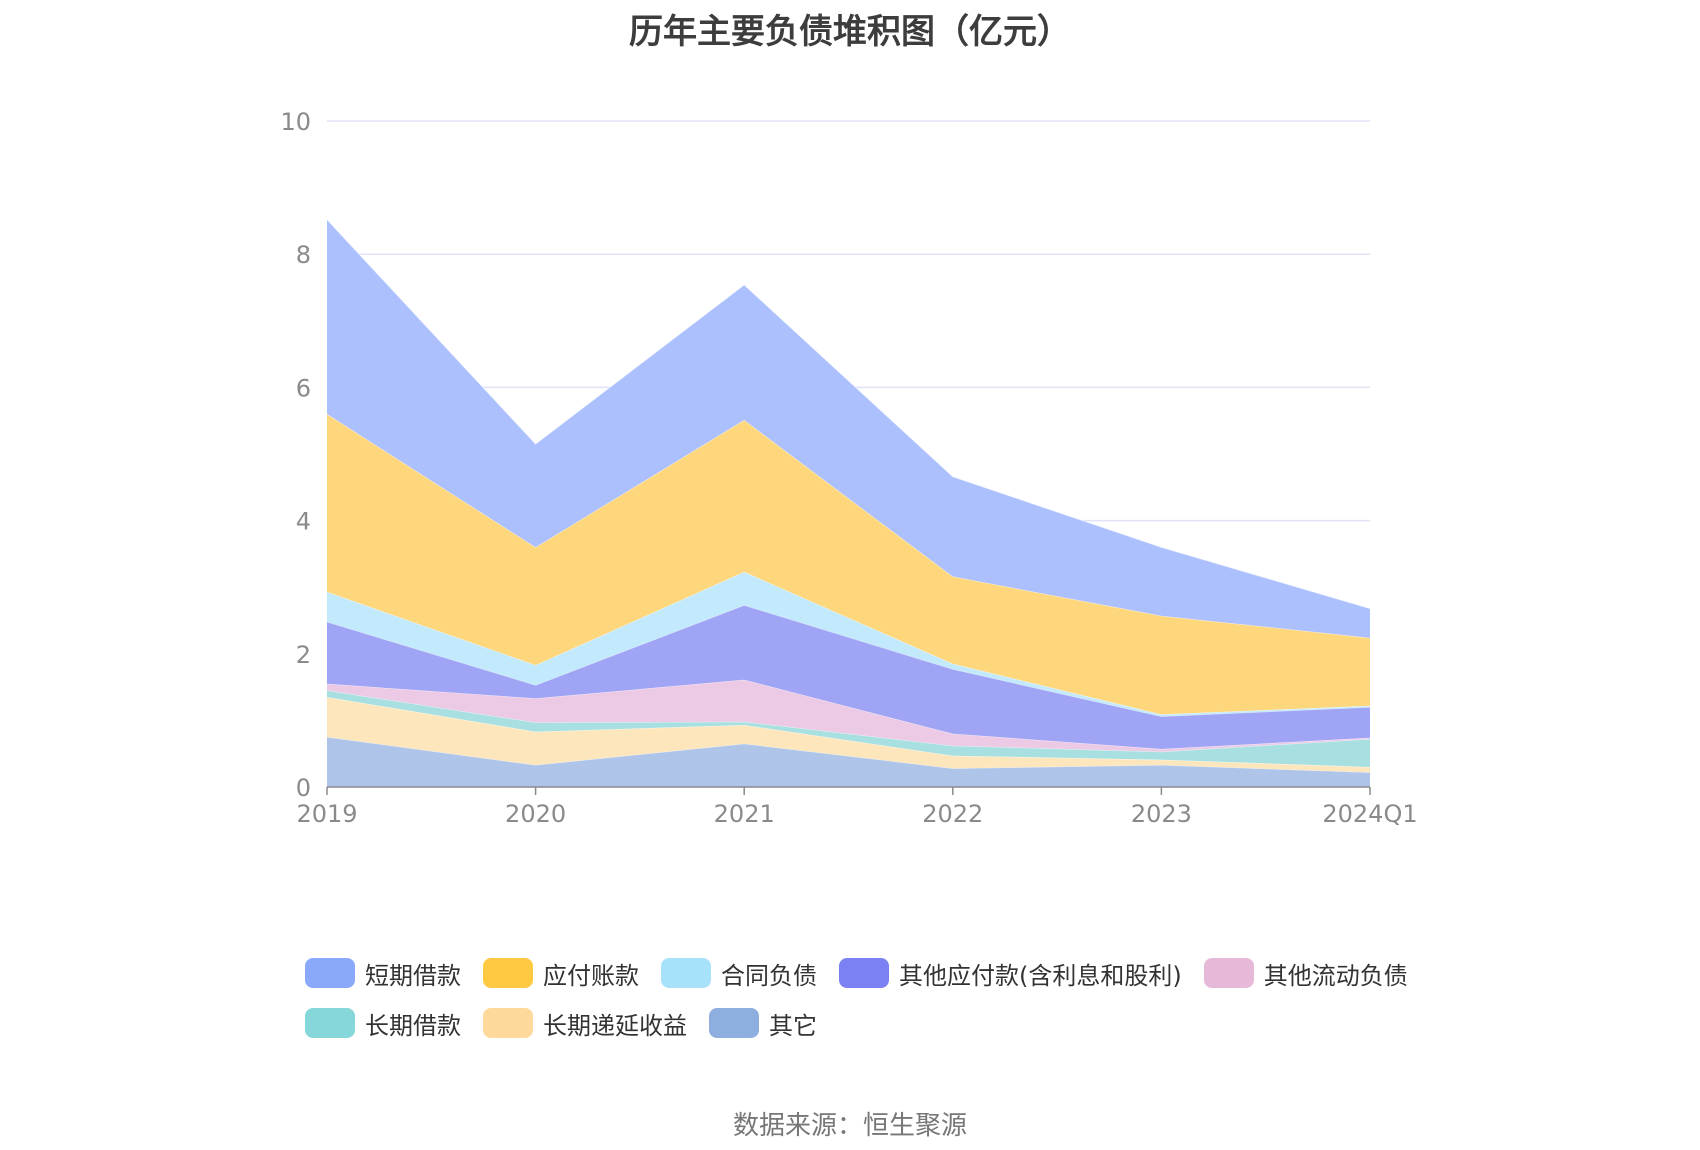  Describe the element at coordinates (303, 255) in the screenshot. I see `y-tick-label: 8` at that location.